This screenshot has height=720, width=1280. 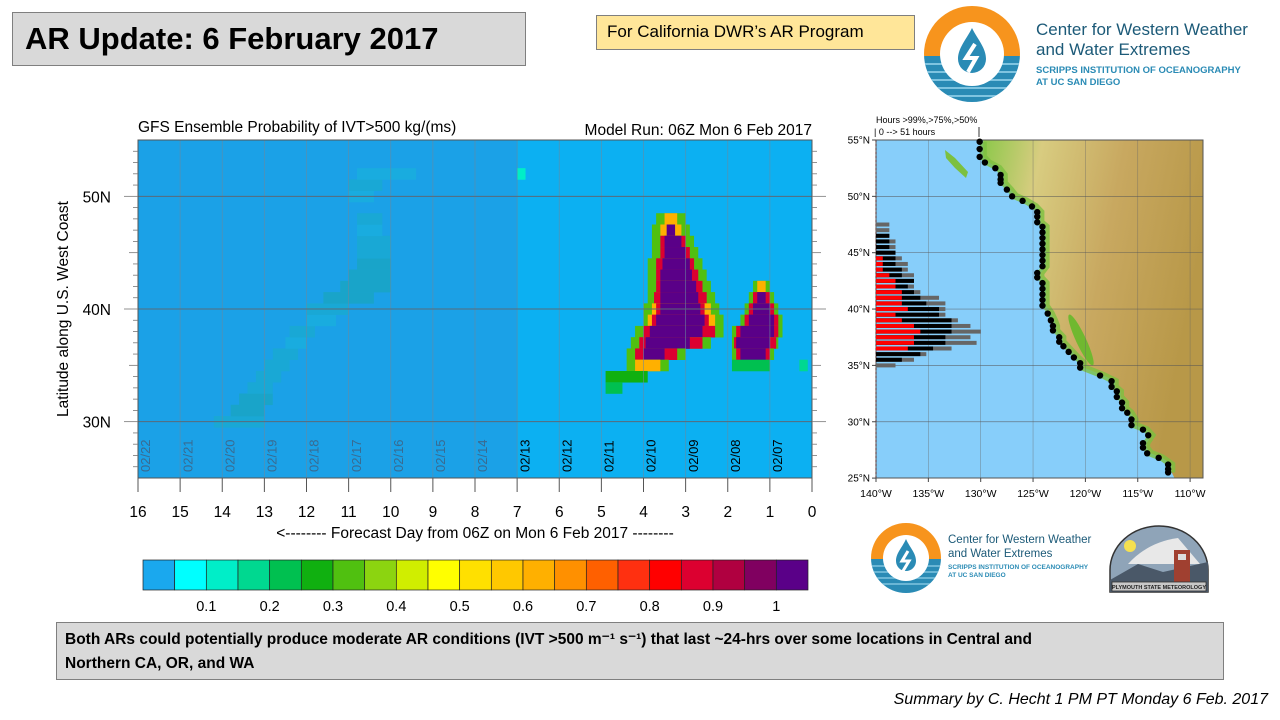 What do you see at coordinates (1033, 494) in the screenshot?
I see `map-lon-label: 125°W` at bounding box center [1033, 494].